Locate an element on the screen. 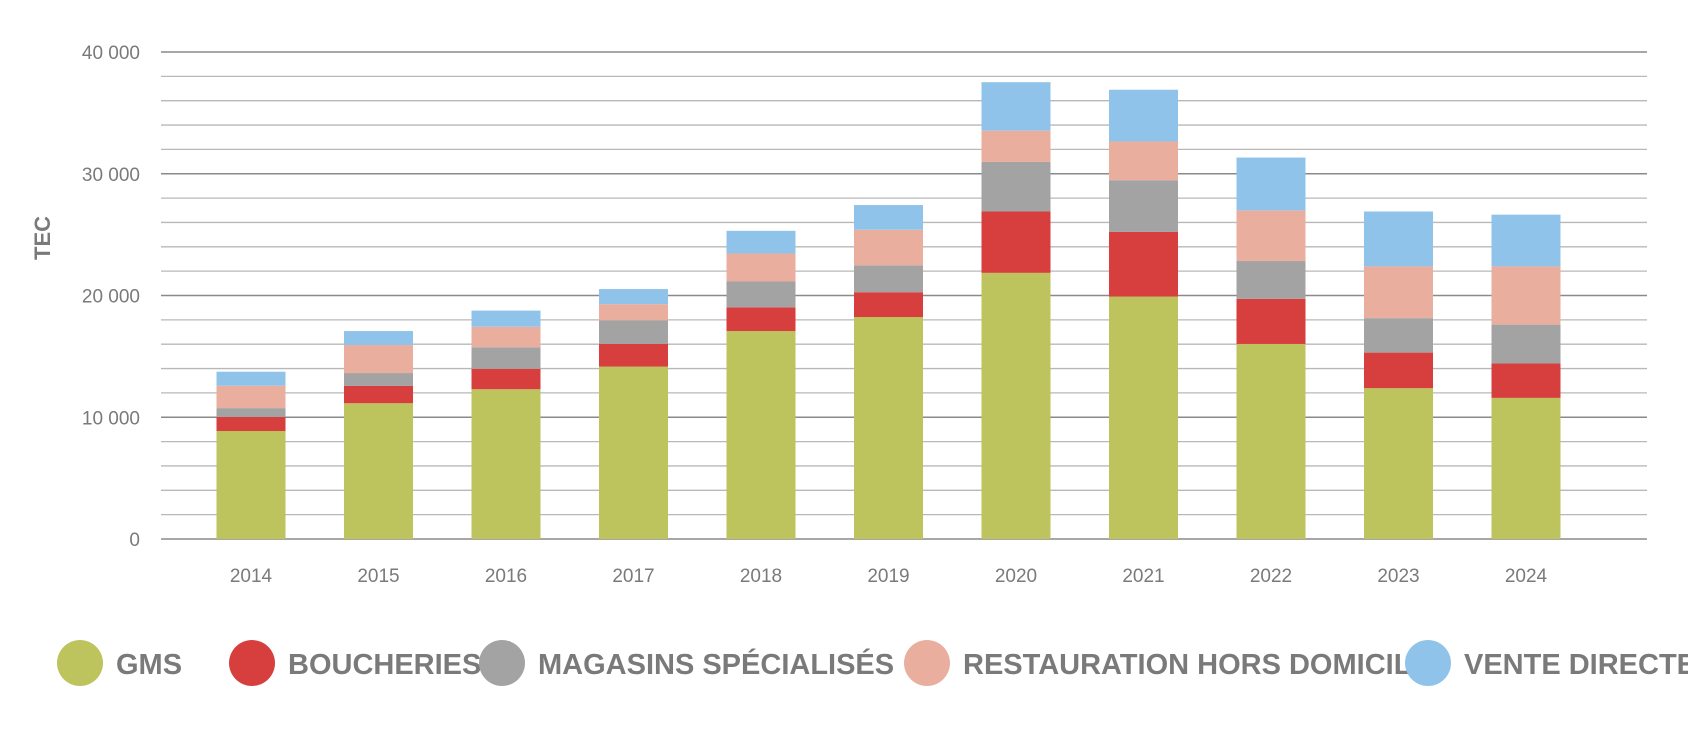 This screenshot has width=1688, height=754. y-tick-label: 20 000 is located at coordinates (111, 297).